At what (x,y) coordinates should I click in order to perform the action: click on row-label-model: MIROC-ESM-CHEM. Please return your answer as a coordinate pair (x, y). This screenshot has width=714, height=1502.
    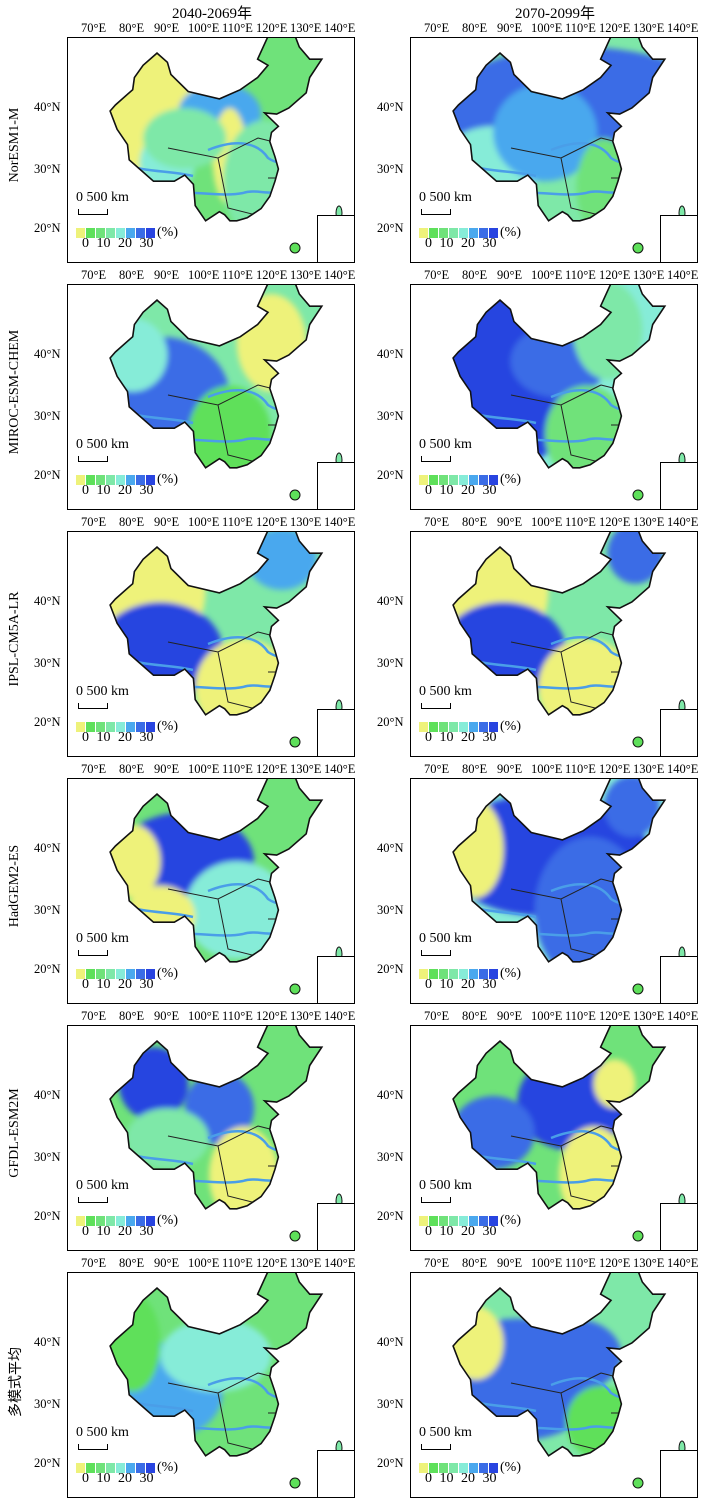
    Looking at the image, I should click on (14, 392).